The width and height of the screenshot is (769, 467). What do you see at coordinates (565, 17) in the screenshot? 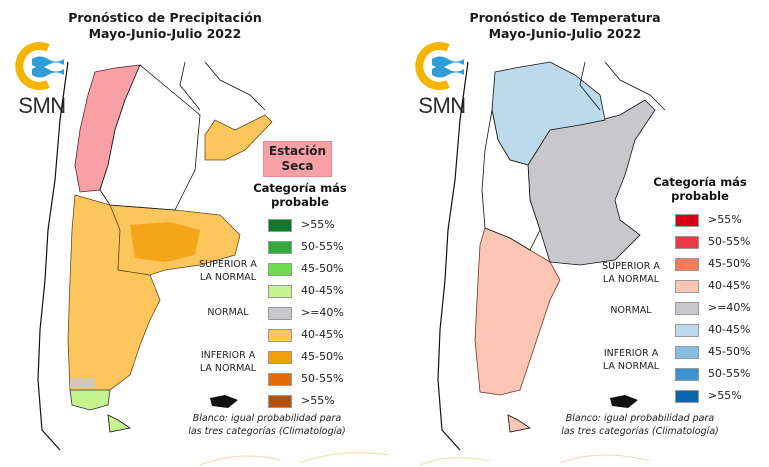
I see `temperature-title-line1: Pronóstico de Temperatura` at bounding box center [565, 17].